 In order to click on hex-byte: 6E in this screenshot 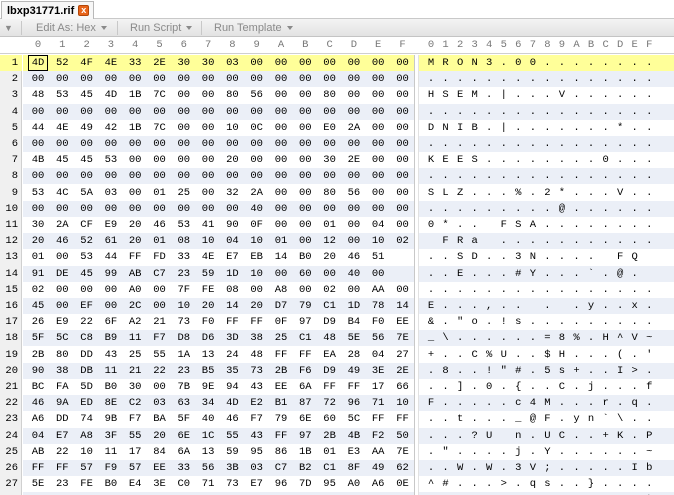, I will do `click(305, 419)`.